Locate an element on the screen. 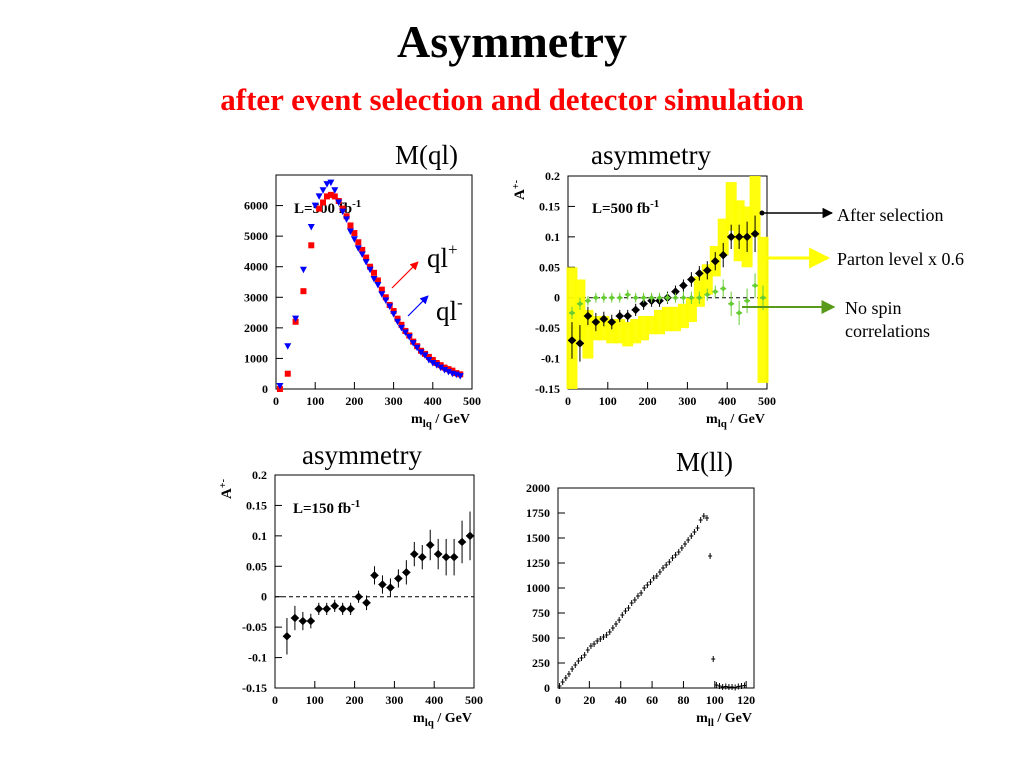 This screenshot has width=1024, height=768. x-tick-label: 200 is located at coordinates (355, 700).